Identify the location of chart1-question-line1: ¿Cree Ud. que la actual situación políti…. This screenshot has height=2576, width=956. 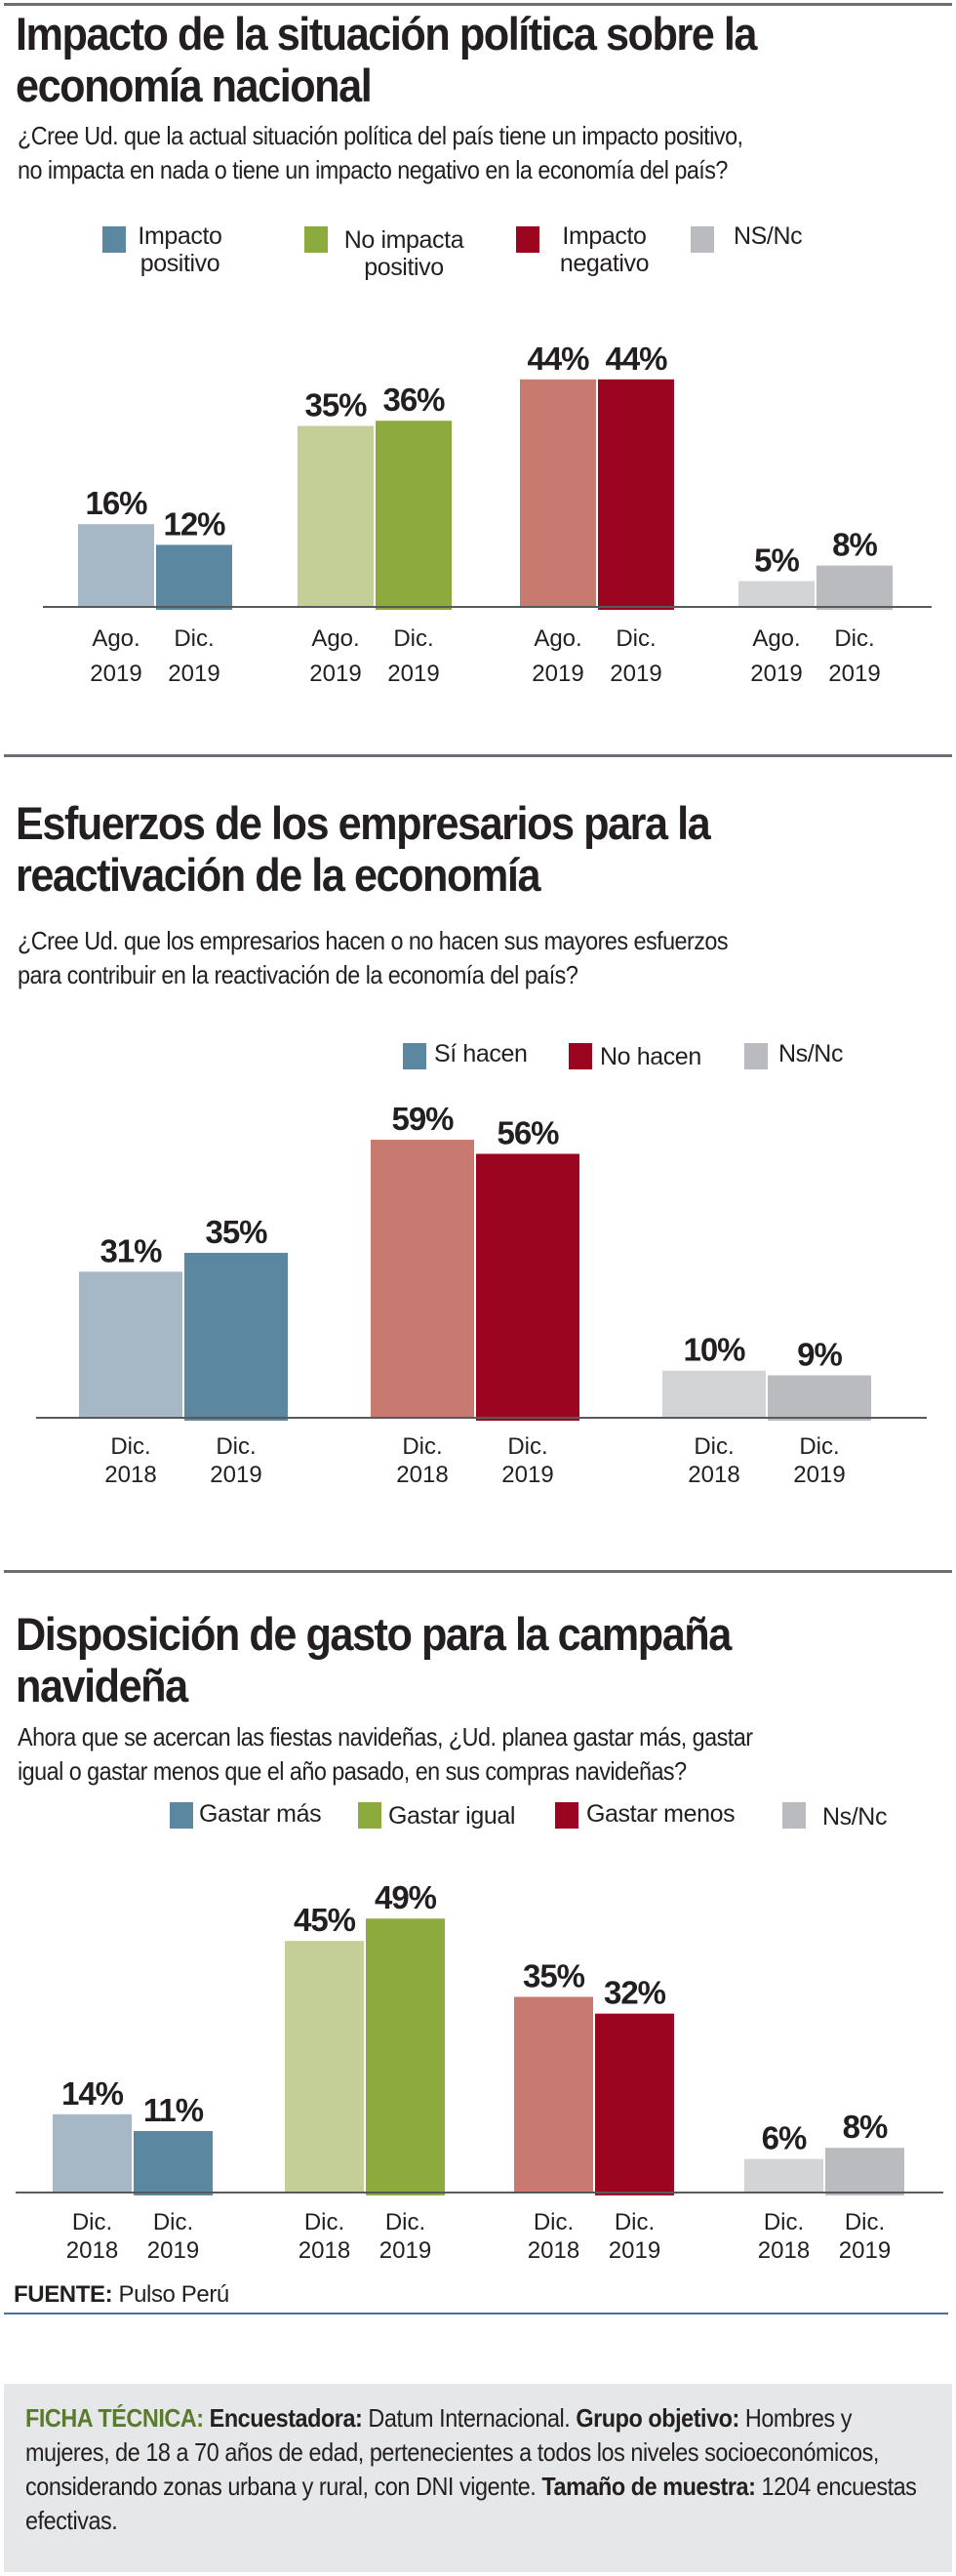
(380, 135).